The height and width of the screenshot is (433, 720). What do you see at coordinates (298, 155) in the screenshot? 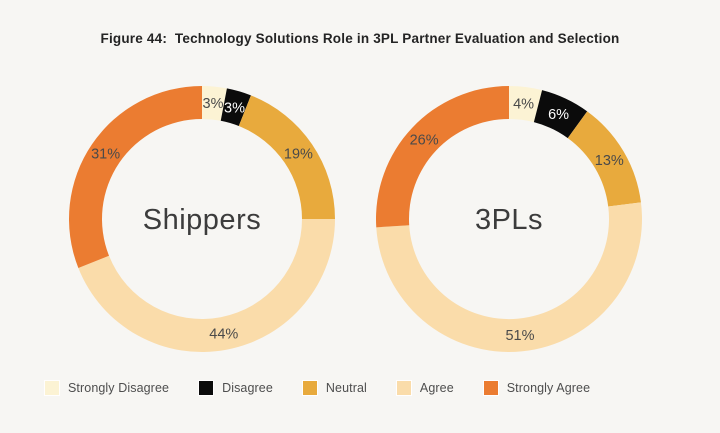
I see `segment-value-label: 19%` at bounding box center [298, 155].